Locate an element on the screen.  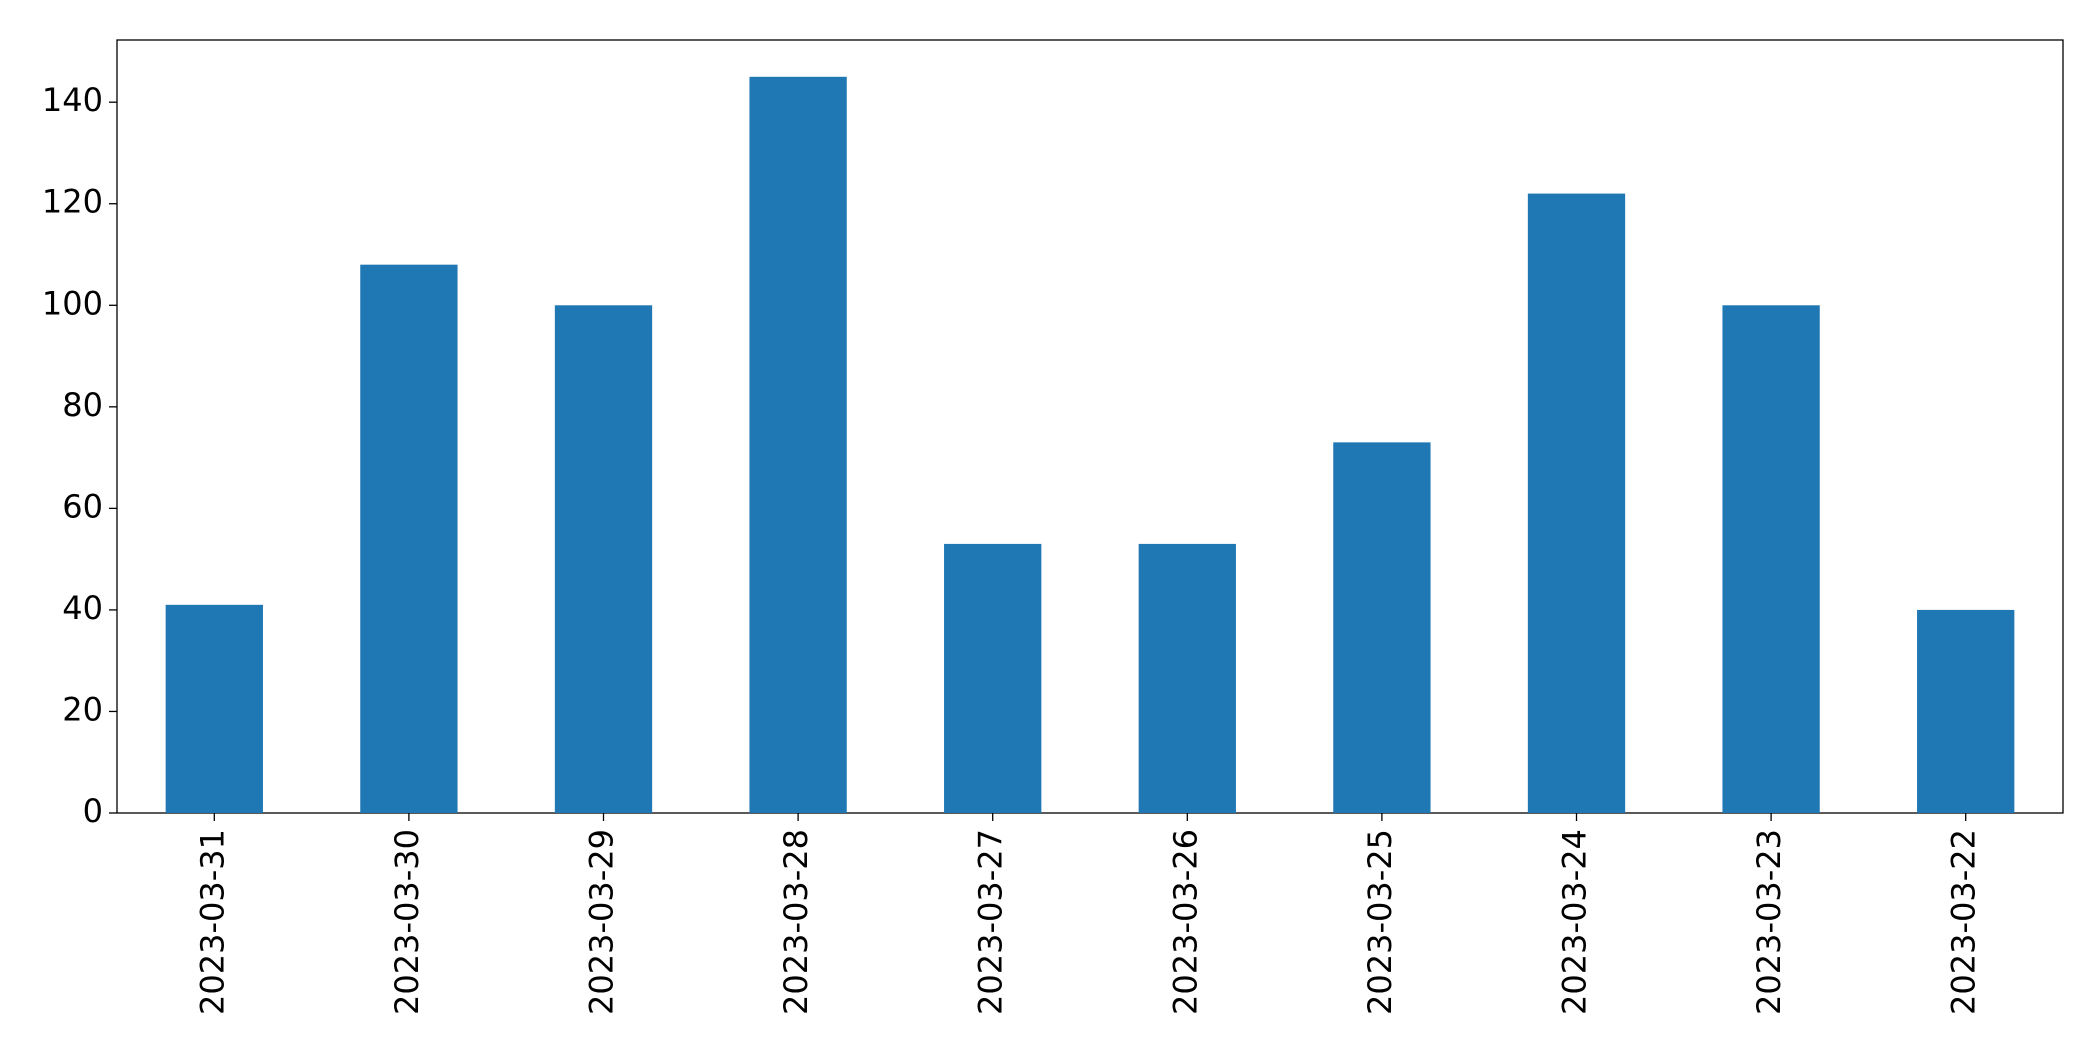
y-tick-label: 120 is located at coordinates (72, 202).